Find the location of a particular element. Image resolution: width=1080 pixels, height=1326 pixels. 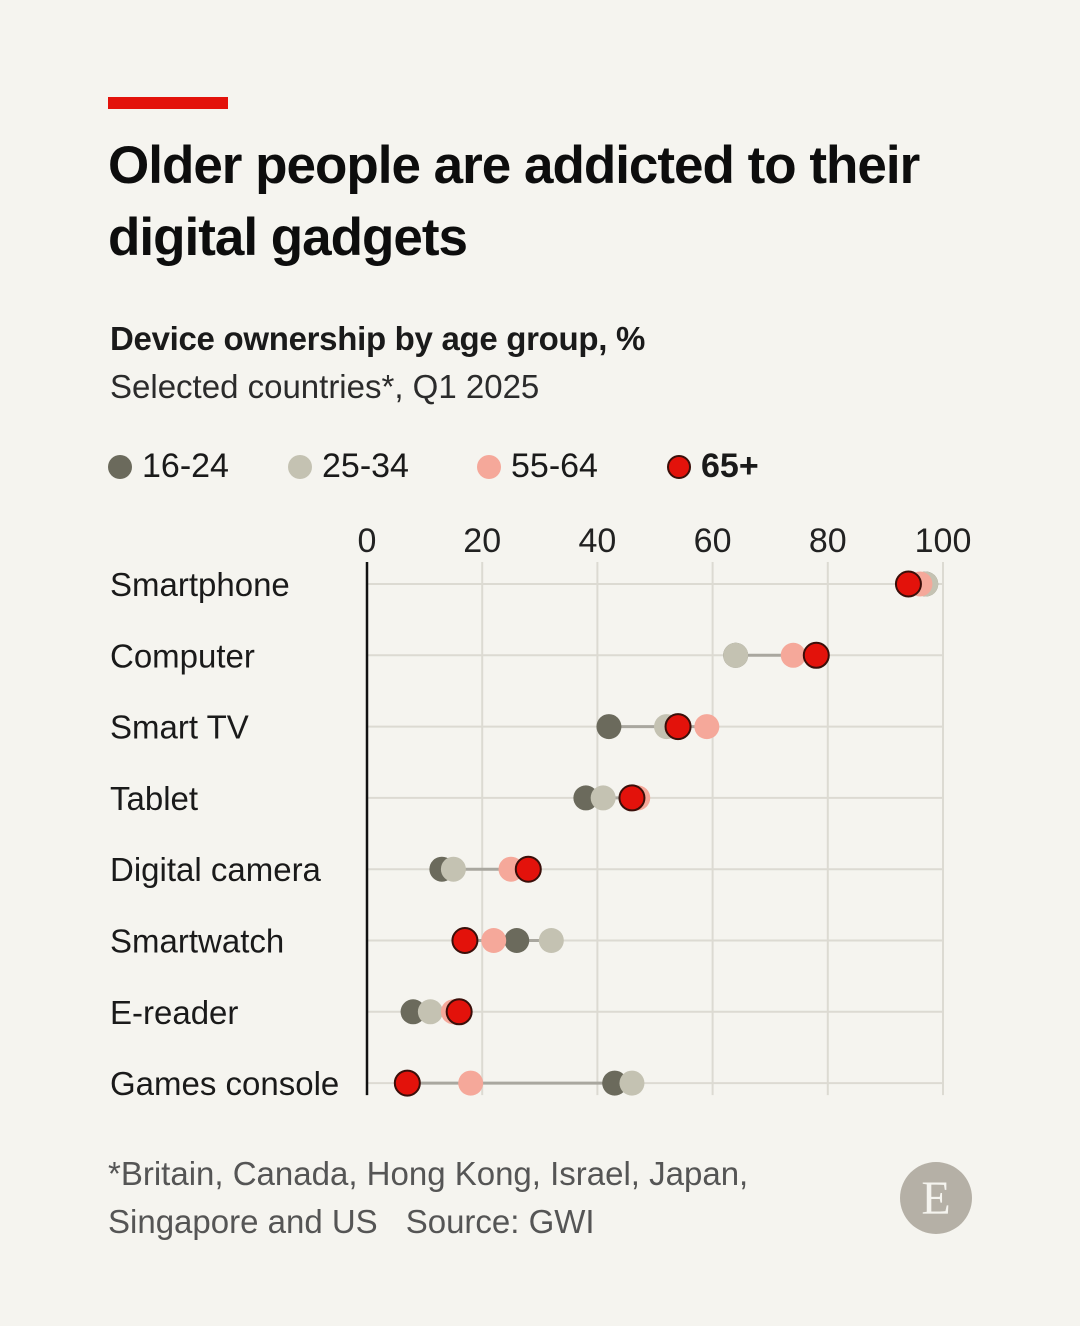

category-label-2: Smart TV is located at coordinates (179, 727).